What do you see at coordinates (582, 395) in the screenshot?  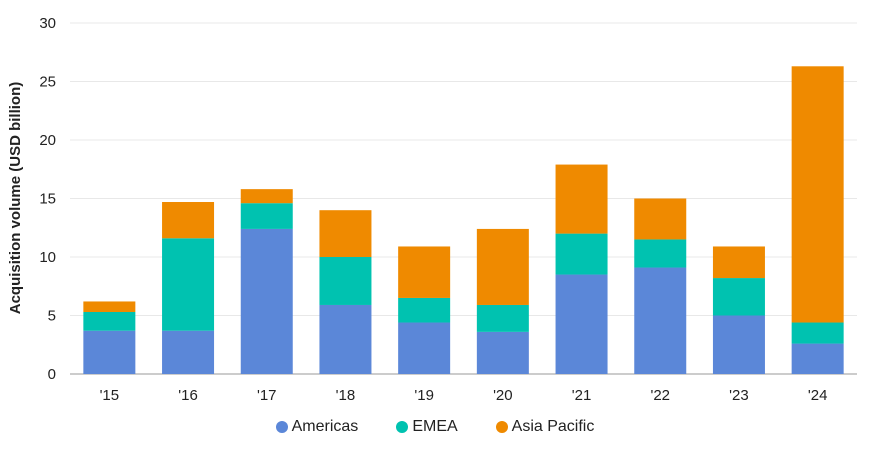 I see `x-tick-label: '21` at bounding box center [582, 395].